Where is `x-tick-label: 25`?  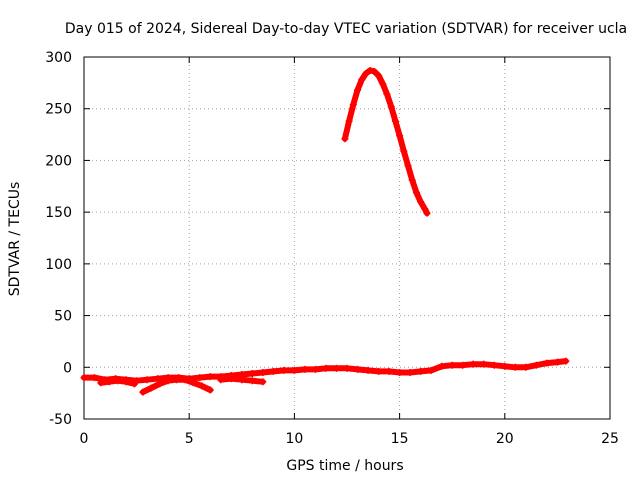 x-tick-label: 25 is located at coordinates (610, 439).